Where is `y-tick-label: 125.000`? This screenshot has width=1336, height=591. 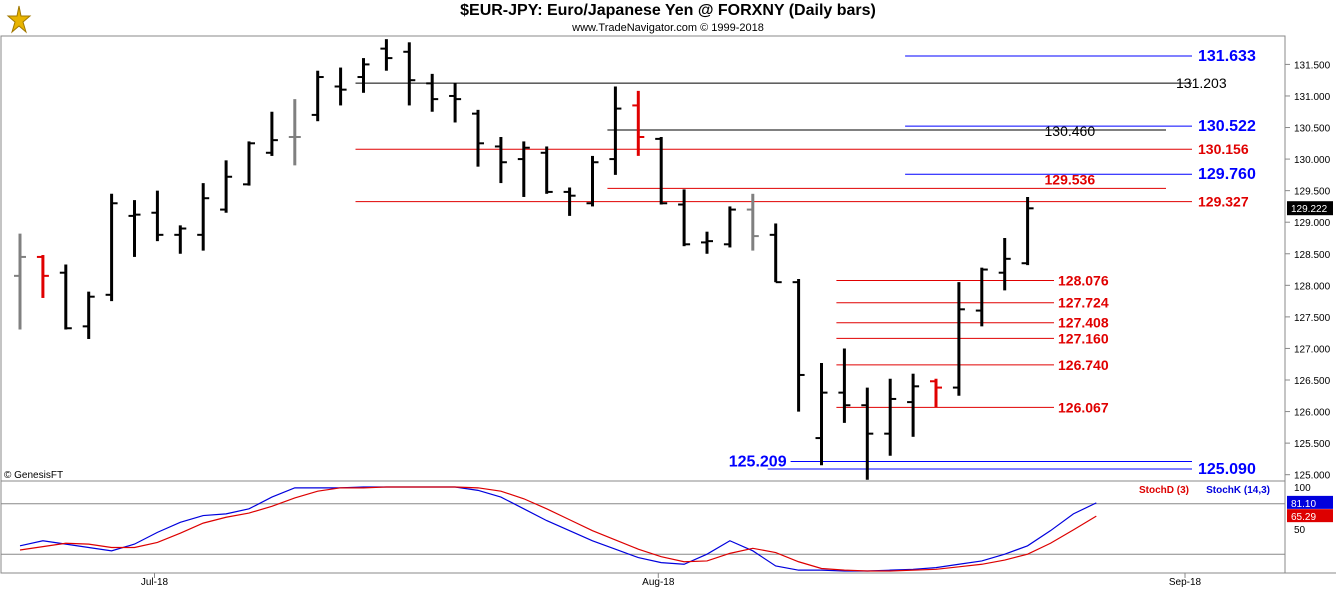 y-tick-label: 125.000 is located at coordinates (1312, 476).